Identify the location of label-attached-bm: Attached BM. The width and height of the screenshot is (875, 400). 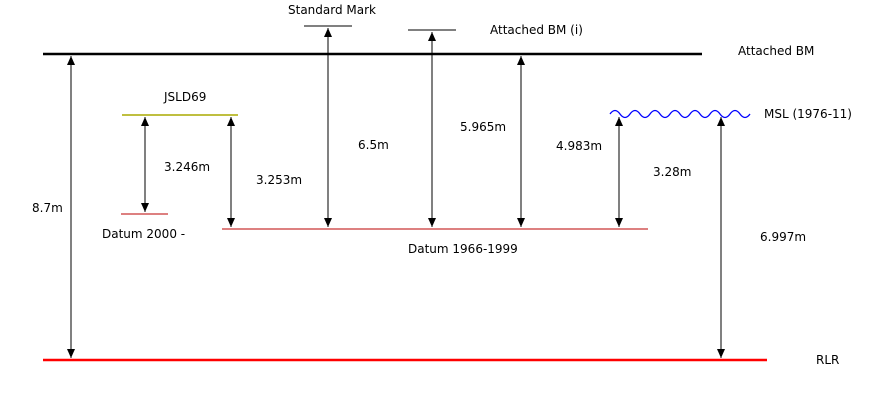
(776, 51).